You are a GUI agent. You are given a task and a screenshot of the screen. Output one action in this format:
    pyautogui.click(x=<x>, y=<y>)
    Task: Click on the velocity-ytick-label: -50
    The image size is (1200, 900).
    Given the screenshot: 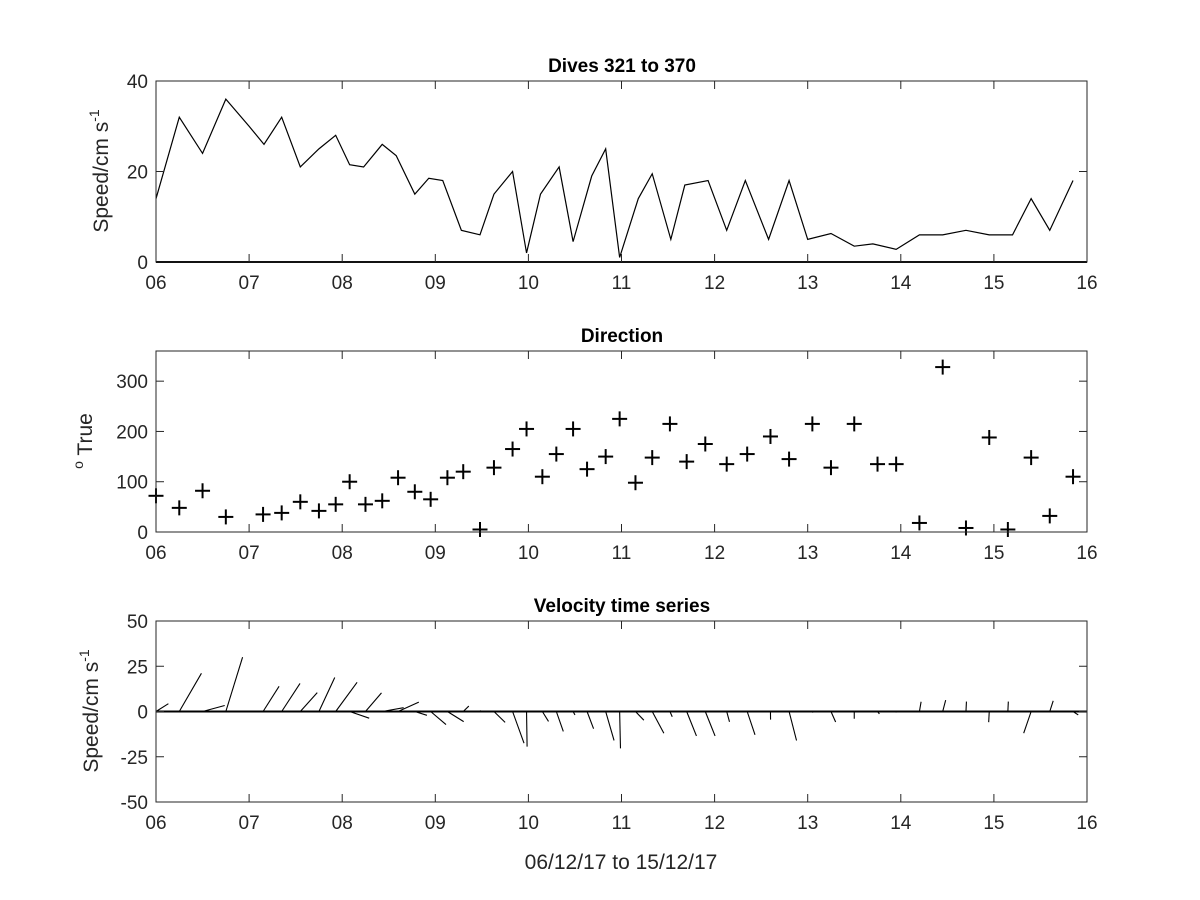 What is the action you would take?
    pyautogui.click(x=134, y=803)
    